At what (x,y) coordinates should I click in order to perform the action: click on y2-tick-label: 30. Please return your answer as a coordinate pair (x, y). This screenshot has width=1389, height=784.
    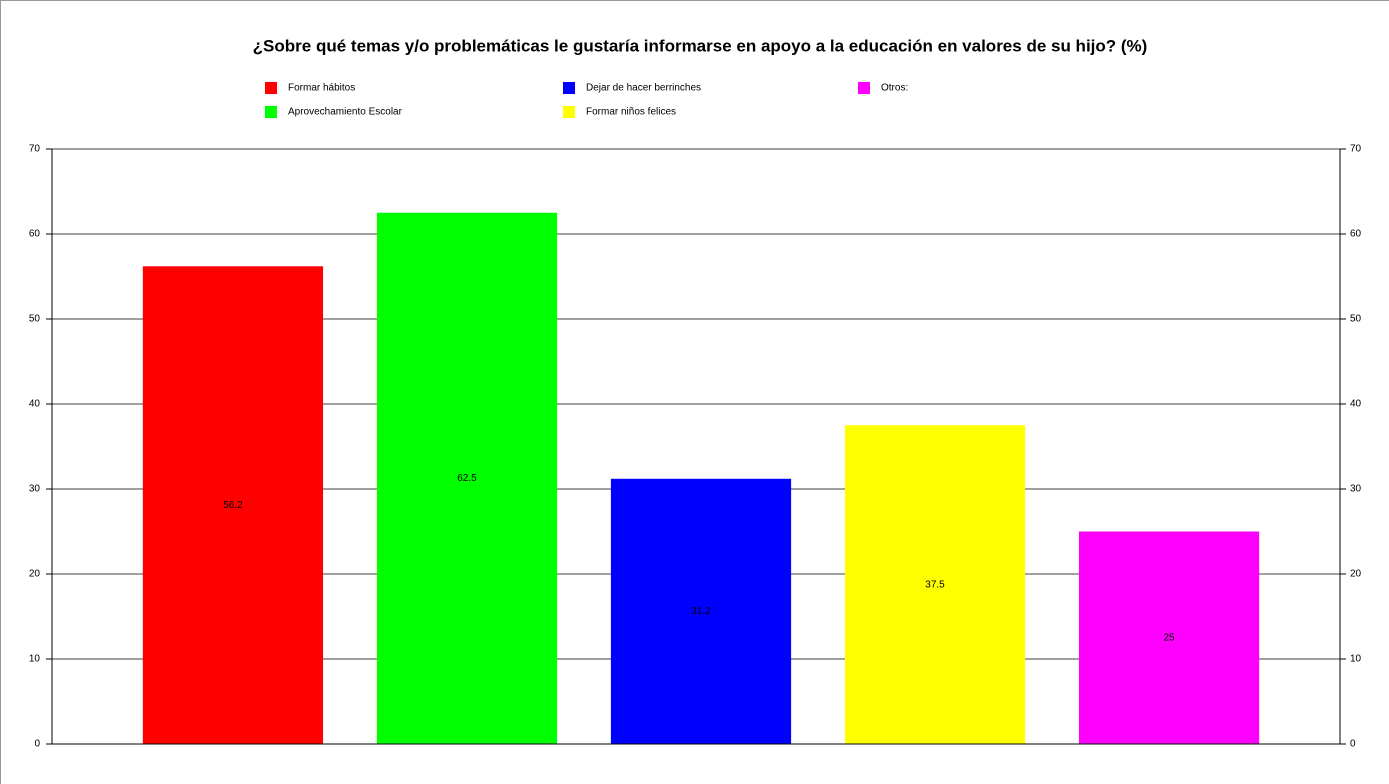
    Looking at the image, I should click on (1356, 489).